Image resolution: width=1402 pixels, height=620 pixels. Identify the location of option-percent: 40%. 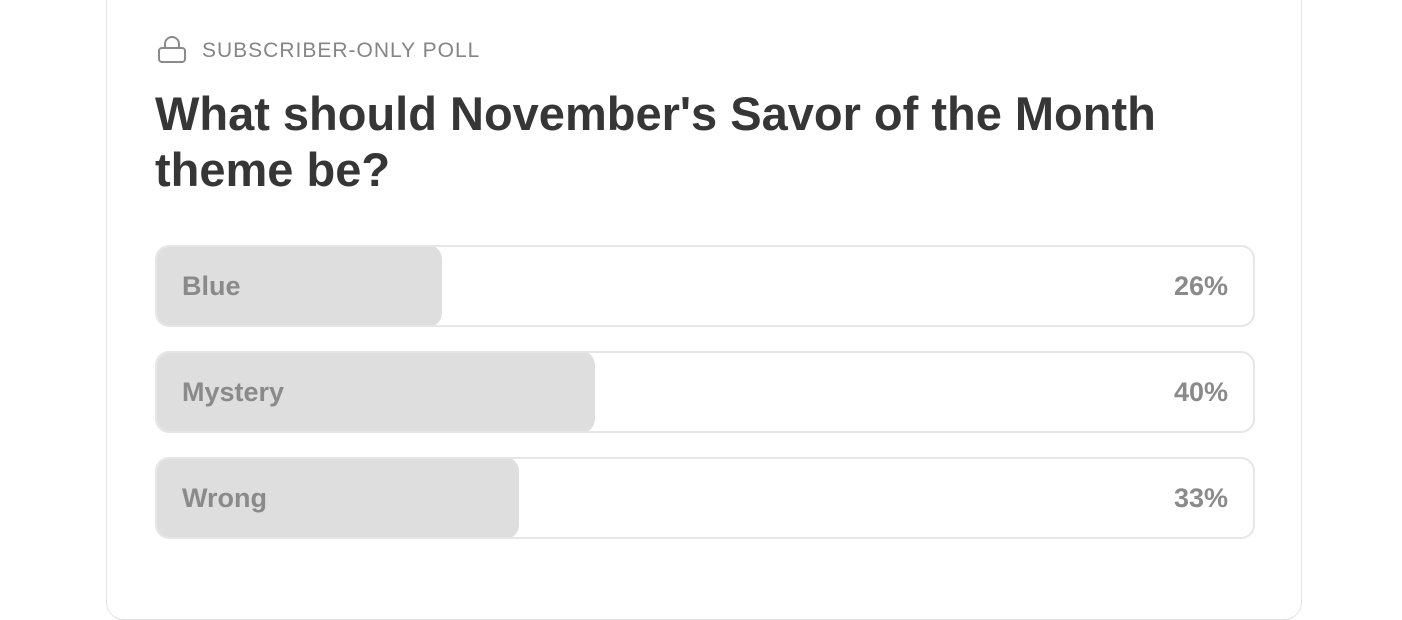
(1200, 392).